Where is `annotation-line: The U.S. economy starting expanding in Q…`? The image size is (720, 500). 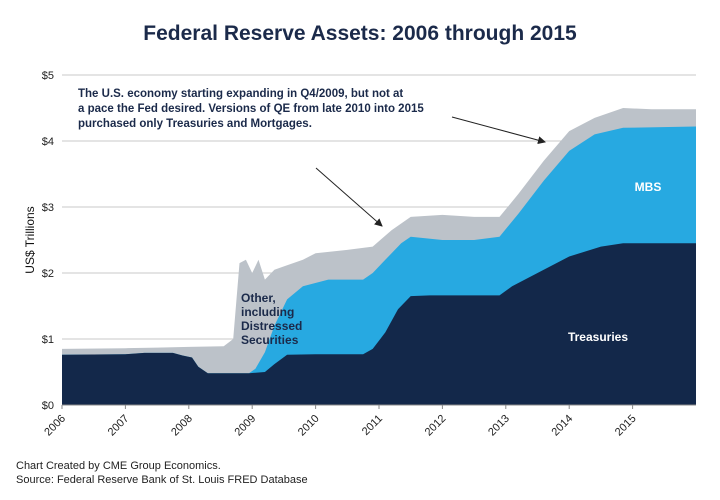 annotation-line: The U.S. economy starting expanding in Q… is located at coordinates (240, 94).